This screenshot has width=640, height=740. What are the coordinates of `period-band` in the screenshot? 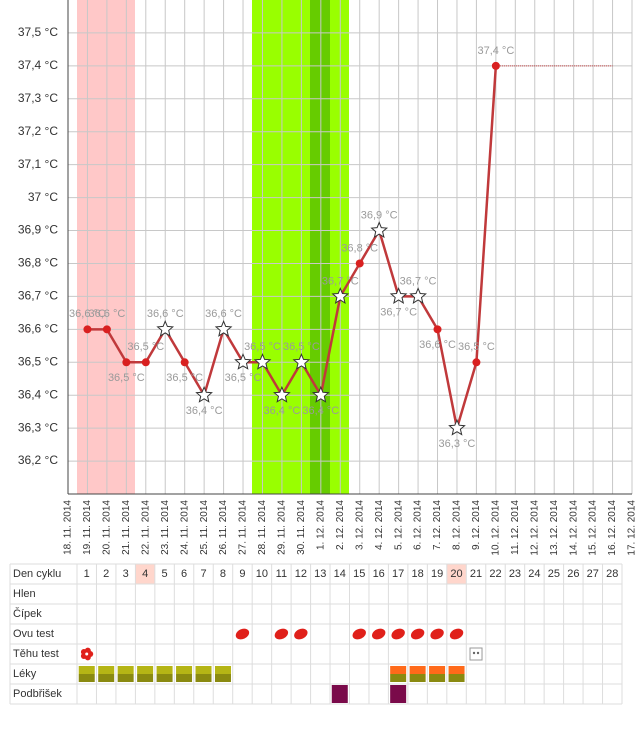 It's located at (106, 247).